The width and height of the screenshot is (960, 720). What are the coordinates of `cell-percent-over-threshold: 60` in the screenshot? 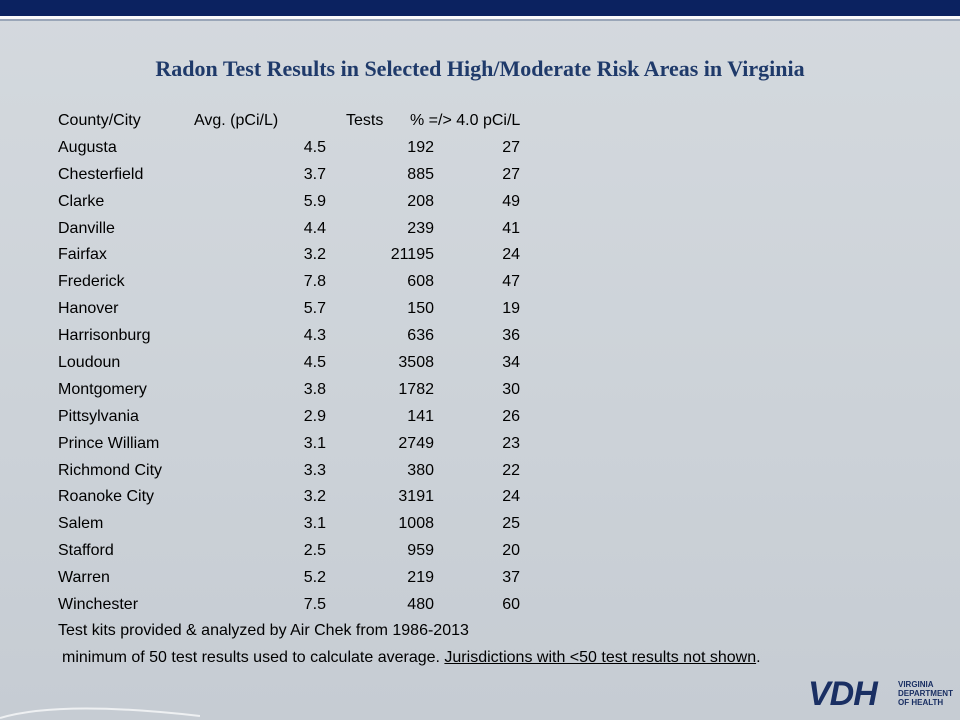 It's located at (511, 605).